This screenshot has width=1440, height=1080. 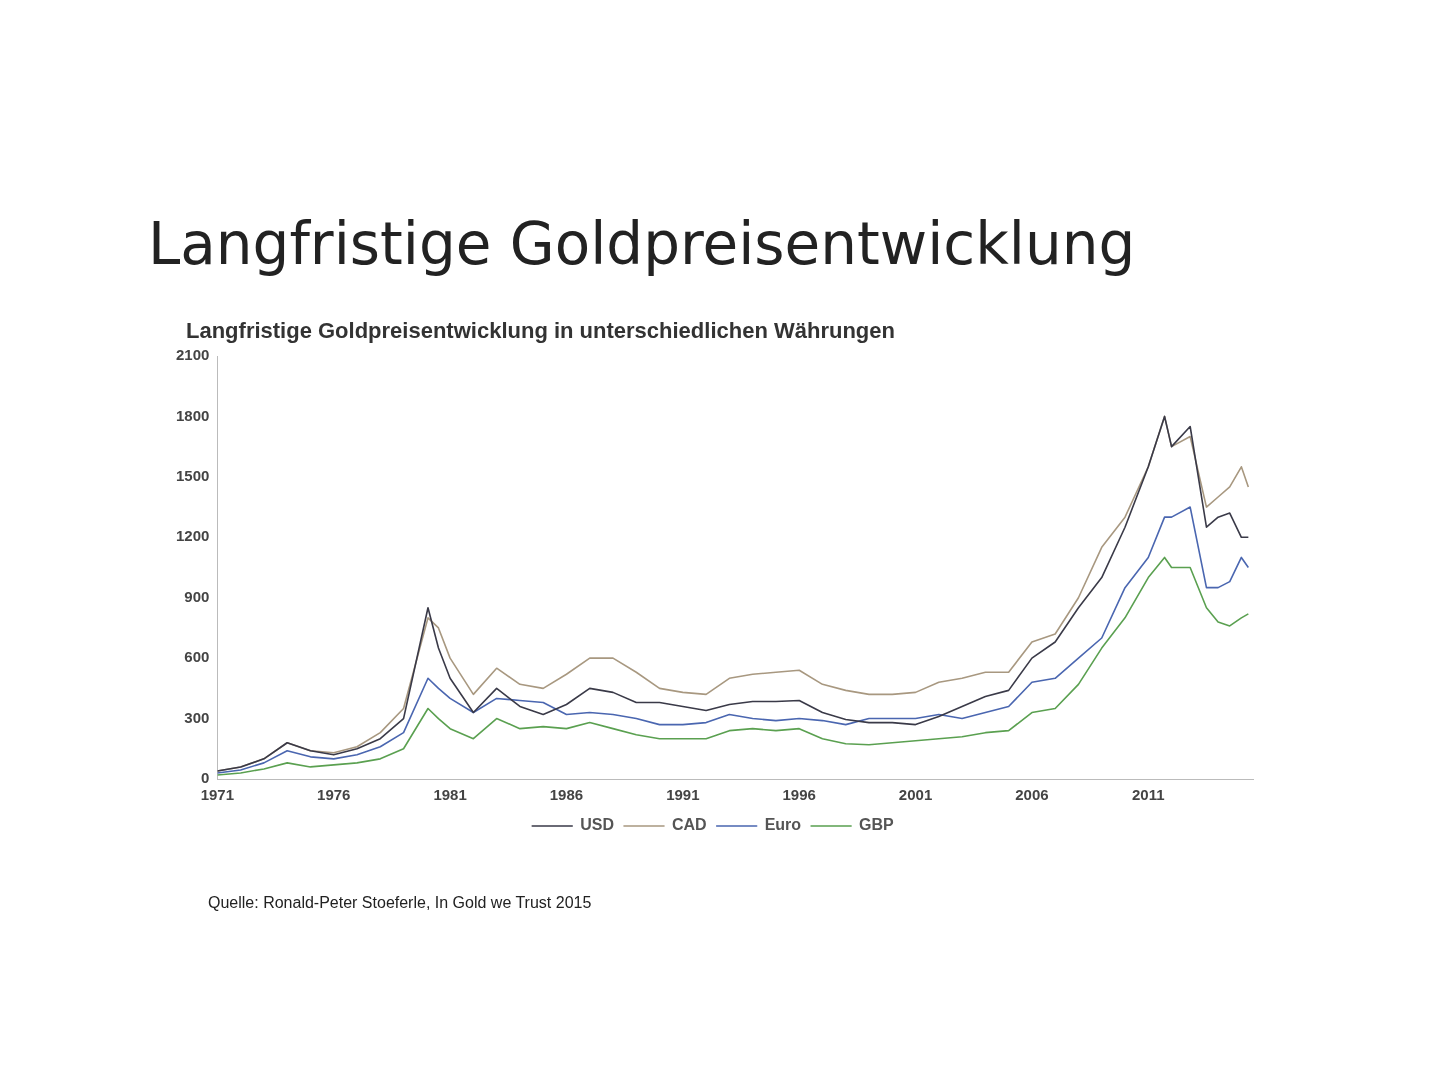 I want to click on x-tick-label: 1981, so click(x=450, y=795).